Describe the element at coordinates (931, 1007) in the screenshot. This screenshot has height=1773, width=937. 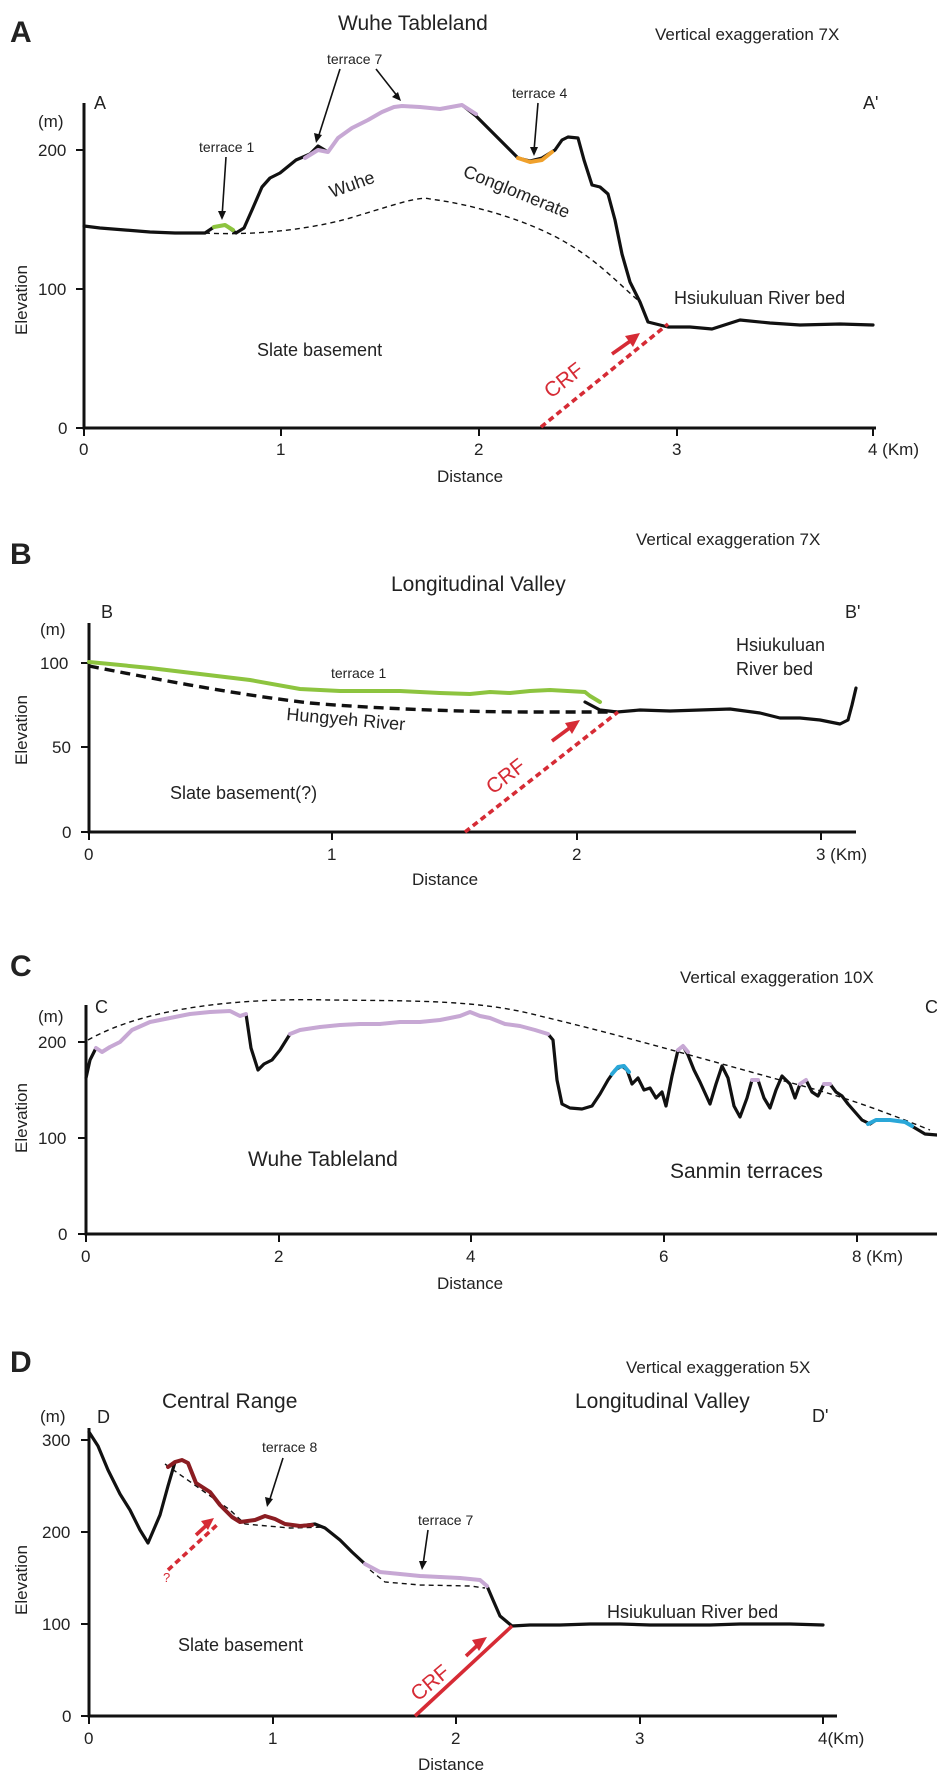
I see `panel-c-end-label: C` at that location.